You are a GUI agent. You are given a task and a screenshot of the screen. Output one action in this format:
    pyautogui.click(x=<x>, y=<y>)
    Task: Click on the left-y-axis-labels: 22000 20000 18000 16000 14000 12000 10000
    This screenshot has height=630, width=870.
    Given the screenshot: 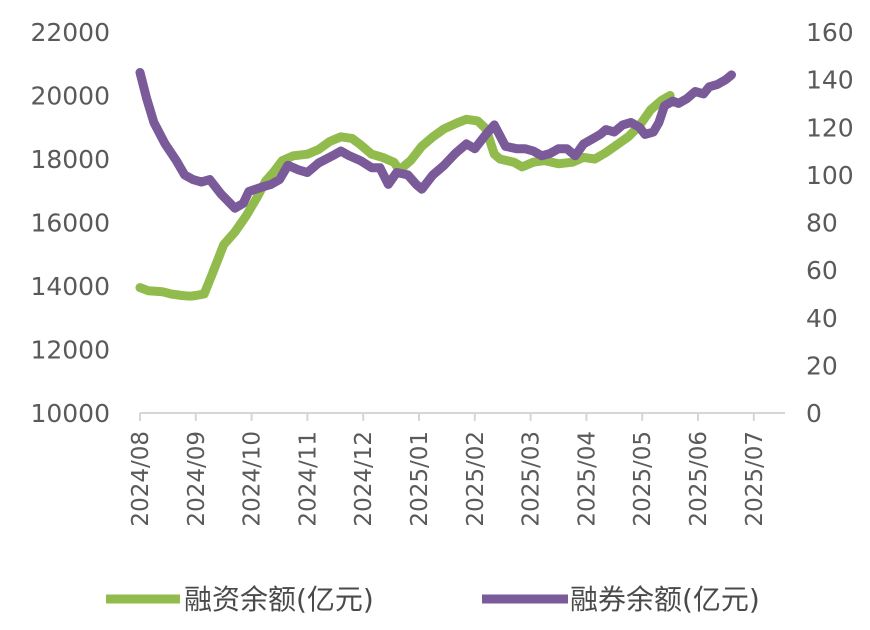 What is the action you would take?
    pyautogui.click(x=70, y=223)
    